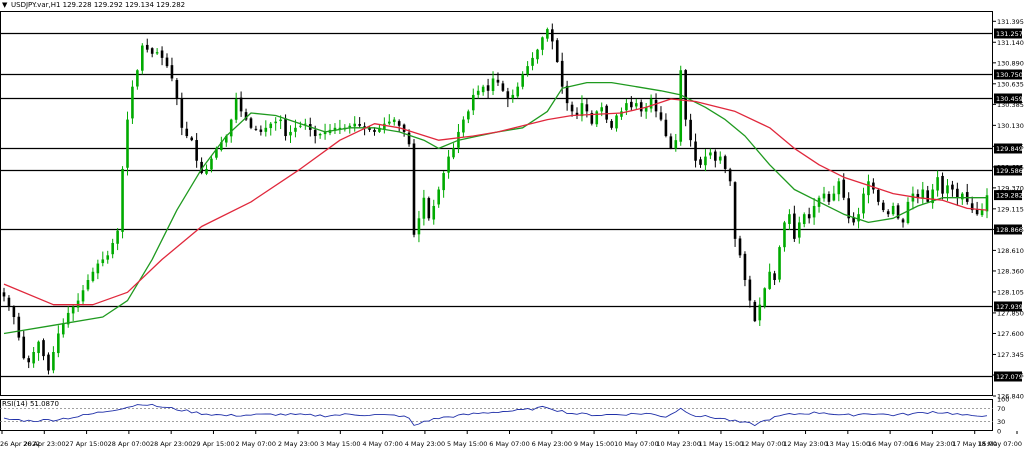 This screenshot has height=456, width=1024. What do you see at coordinates (1009, 230) in the screenshot?
I see `level-price-label: 128.866` at bounding box center [1009, 230].